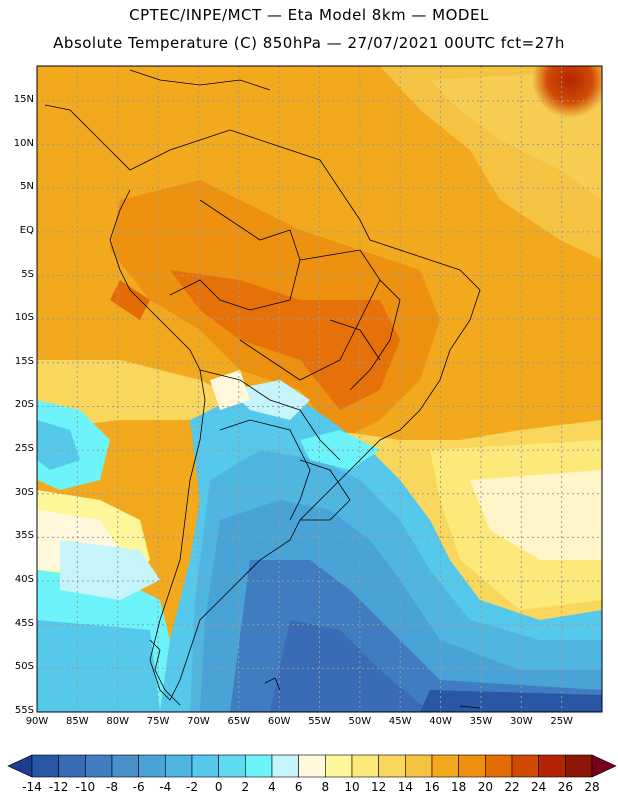  What do you see at coordinates (112, 787) in the screenshot?
I see `colorbar-label: -8` at bounding box center [112, 787].